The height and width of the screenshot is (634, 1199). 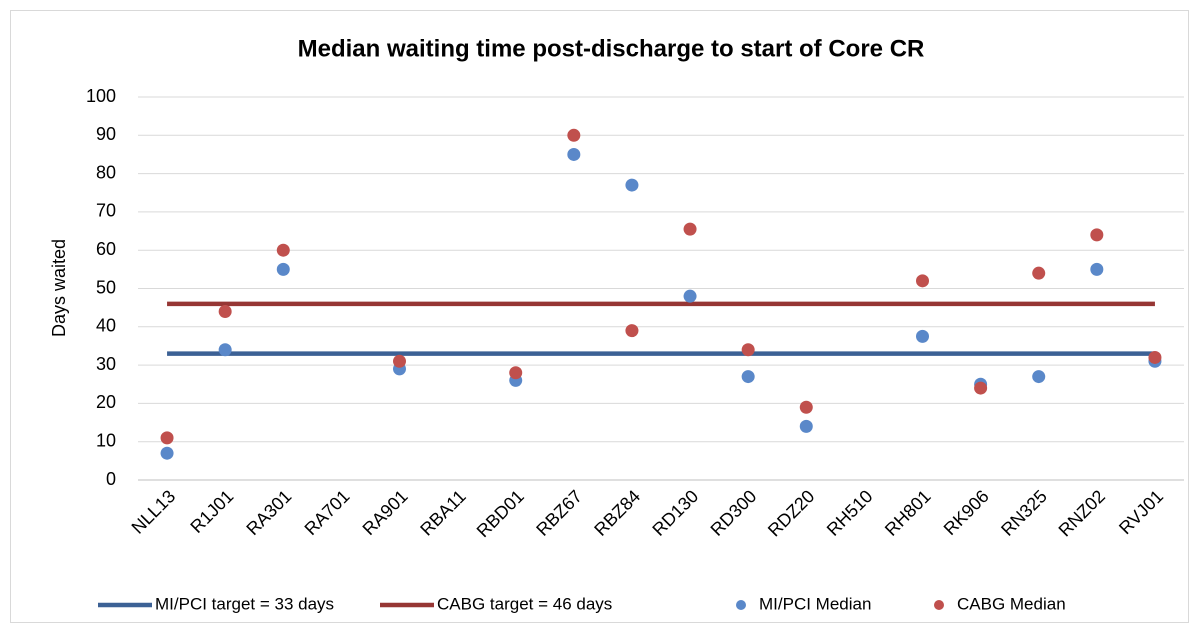 What do you see at coordinates (101, 96) in the screenshot?
I see `y-tick-label: 100` at bounding box center [101, 96].